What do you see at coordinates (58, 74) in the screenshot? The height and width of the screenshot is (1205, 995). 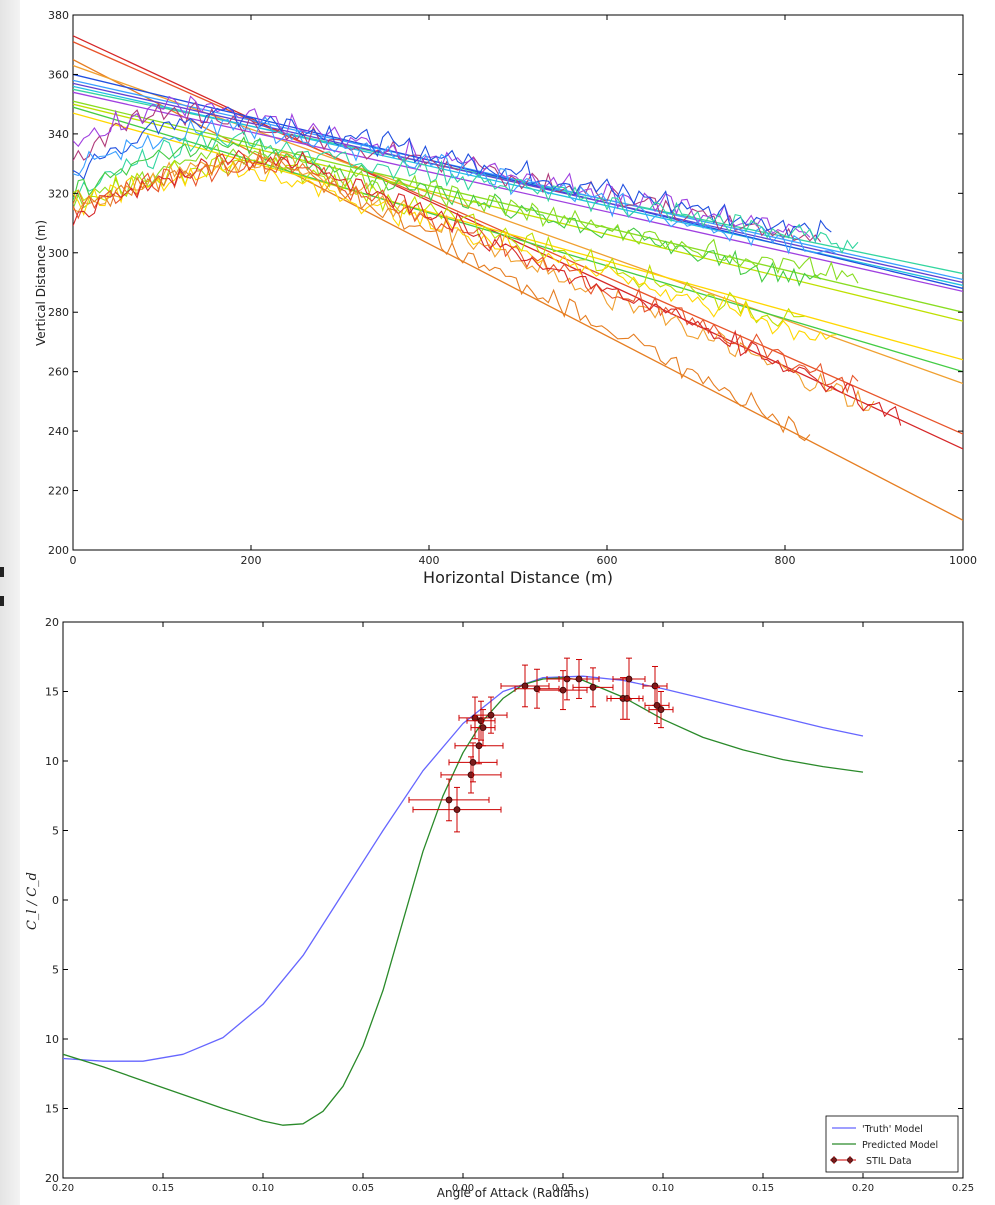 I see `y-tick-label: 360` at bounding box center [58, 74].